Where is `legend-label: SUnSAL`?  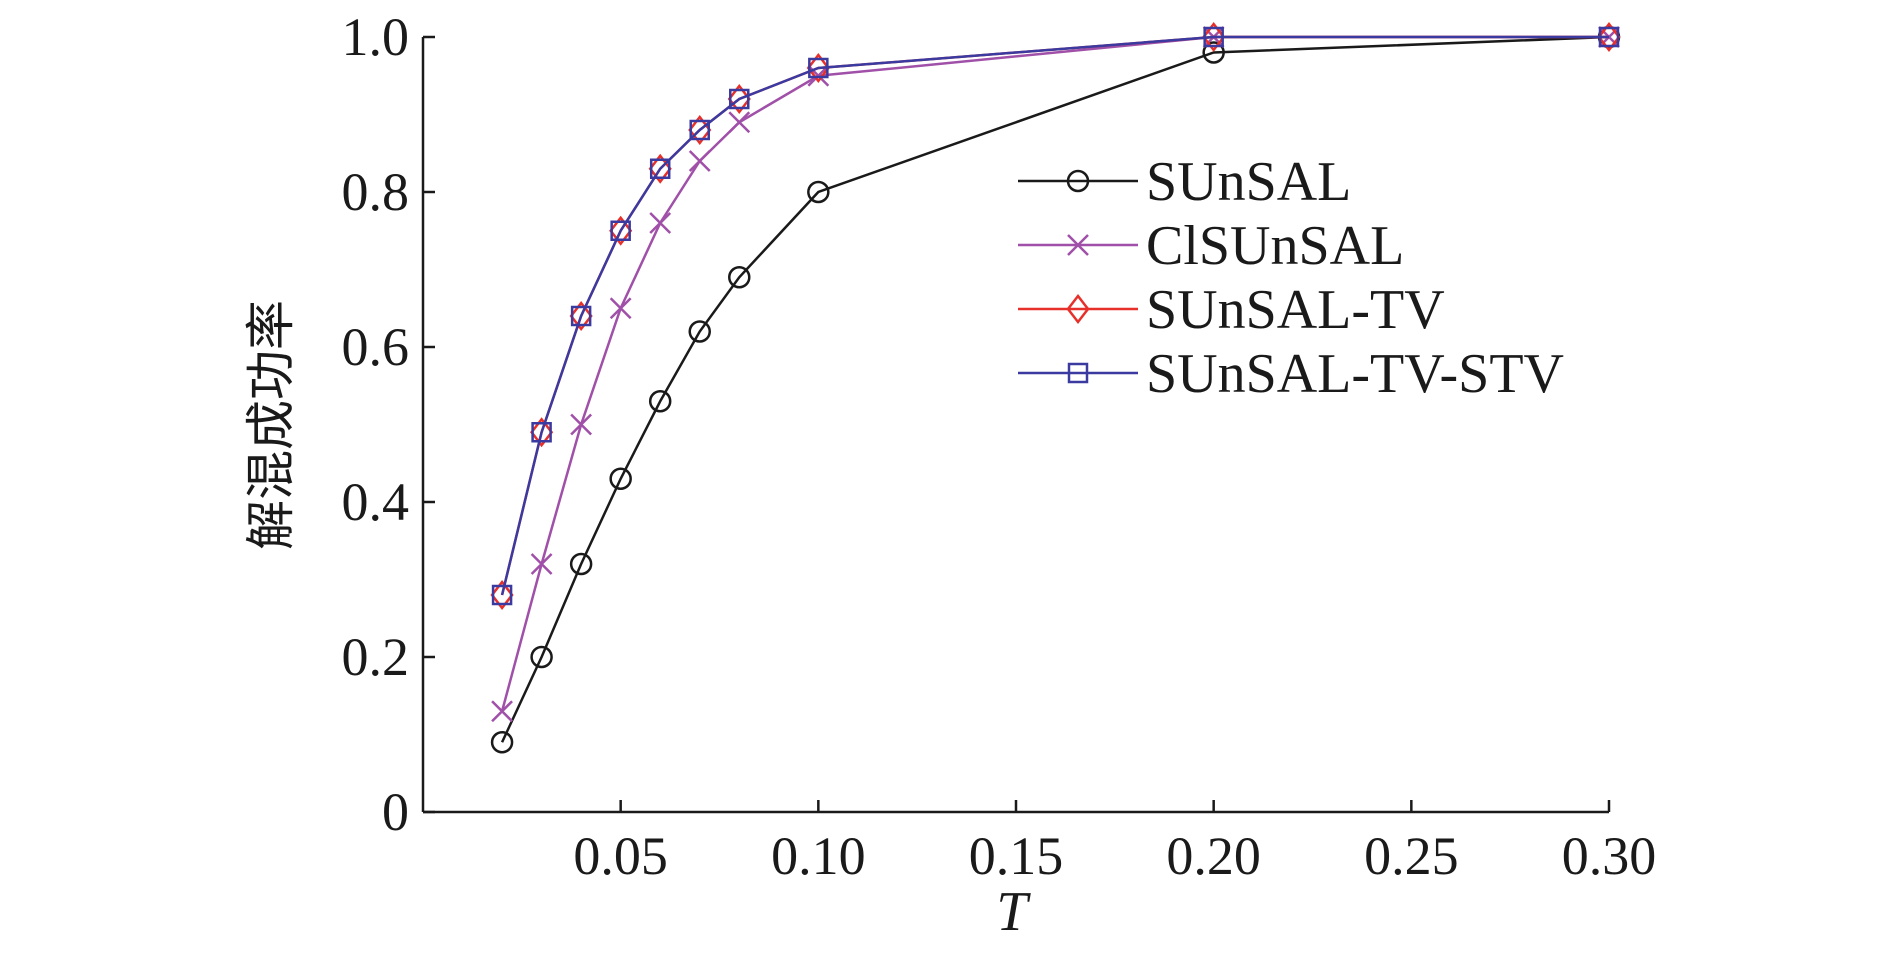 legend-label: SUnSAL is located at coordinates (1248, 182).